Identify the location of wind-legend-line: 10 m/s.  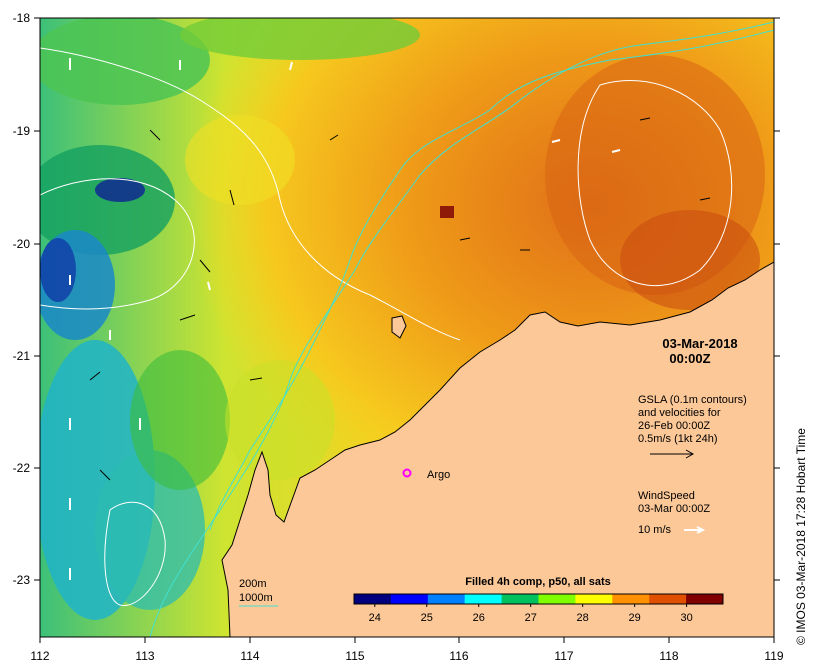
(655, 530).